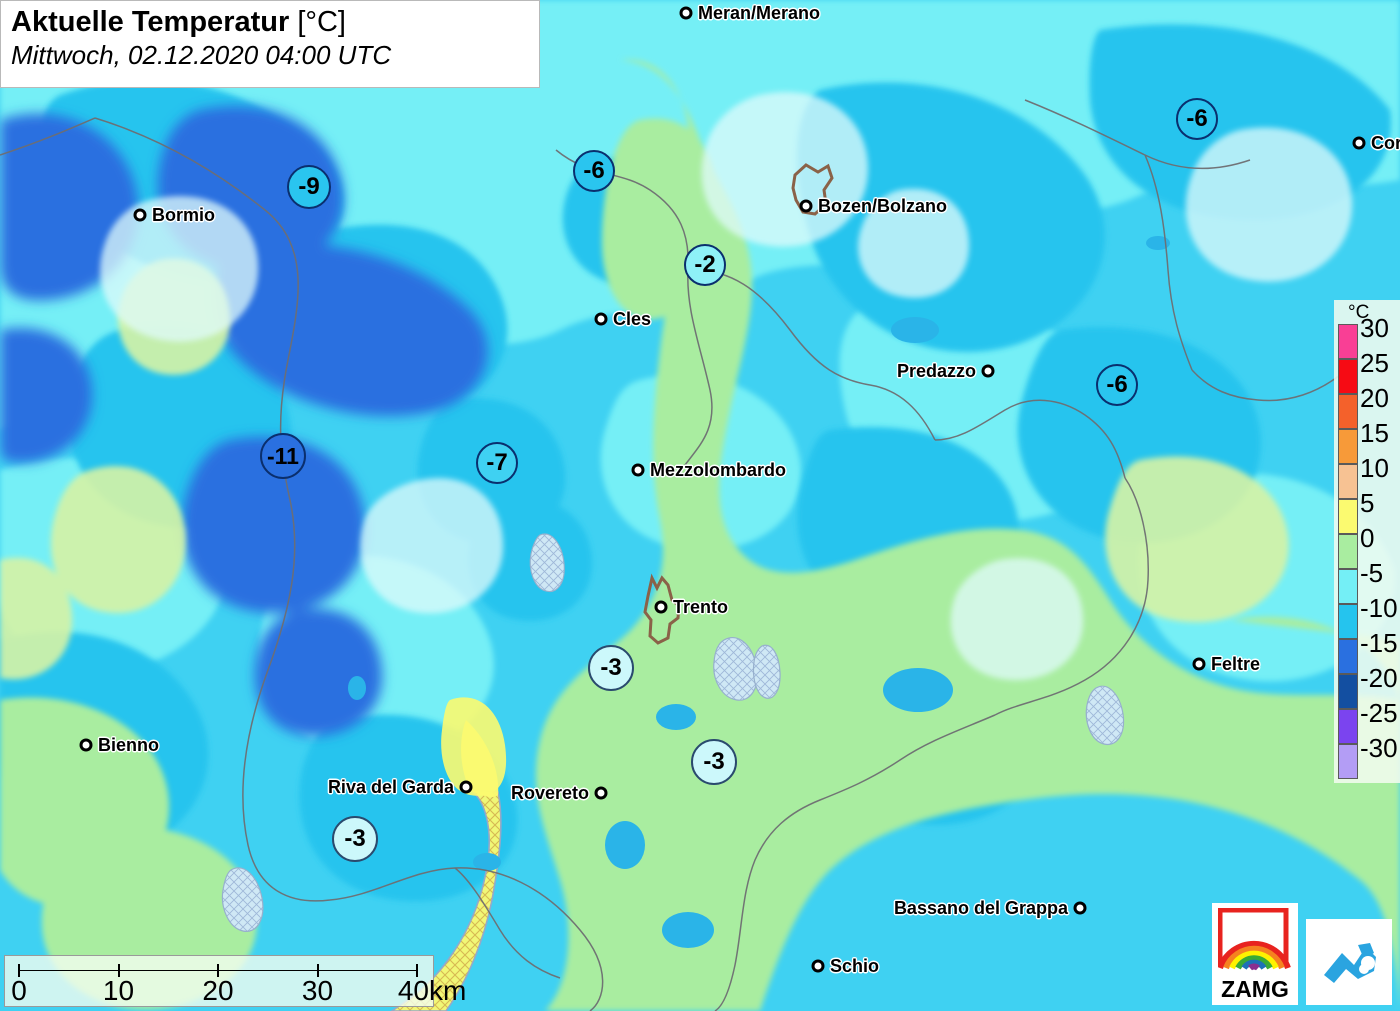 The width and height of the screenshot is (1400, 1011). Describe the element at coordinates (1255, 989) in the screenshot. I see `zamg-logo-text: ZAMG` at that location.